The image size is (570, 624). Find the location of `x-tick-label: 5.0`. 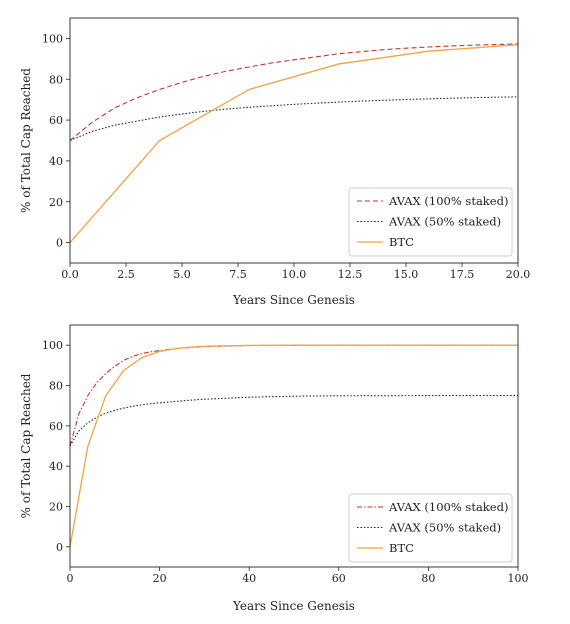

x-tick-label: 5.0 is located at coordinates (182, 274).